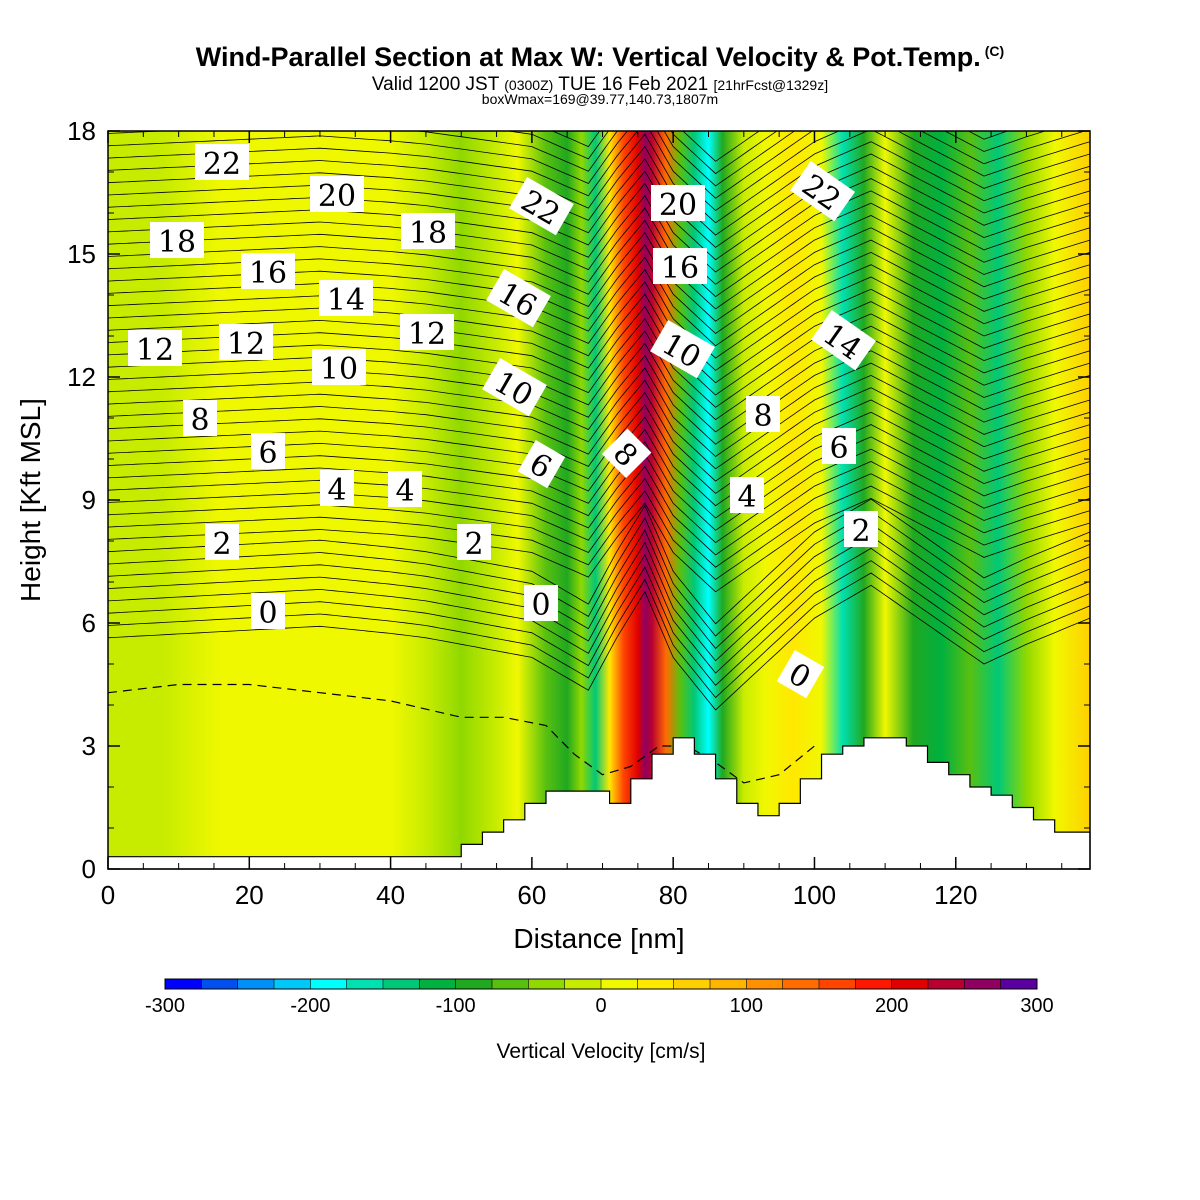 The image size is (1200, 1200). Describe the element at coordinates (531, 895) in the screenshot. I see `x-tick-label: 60` at that location.